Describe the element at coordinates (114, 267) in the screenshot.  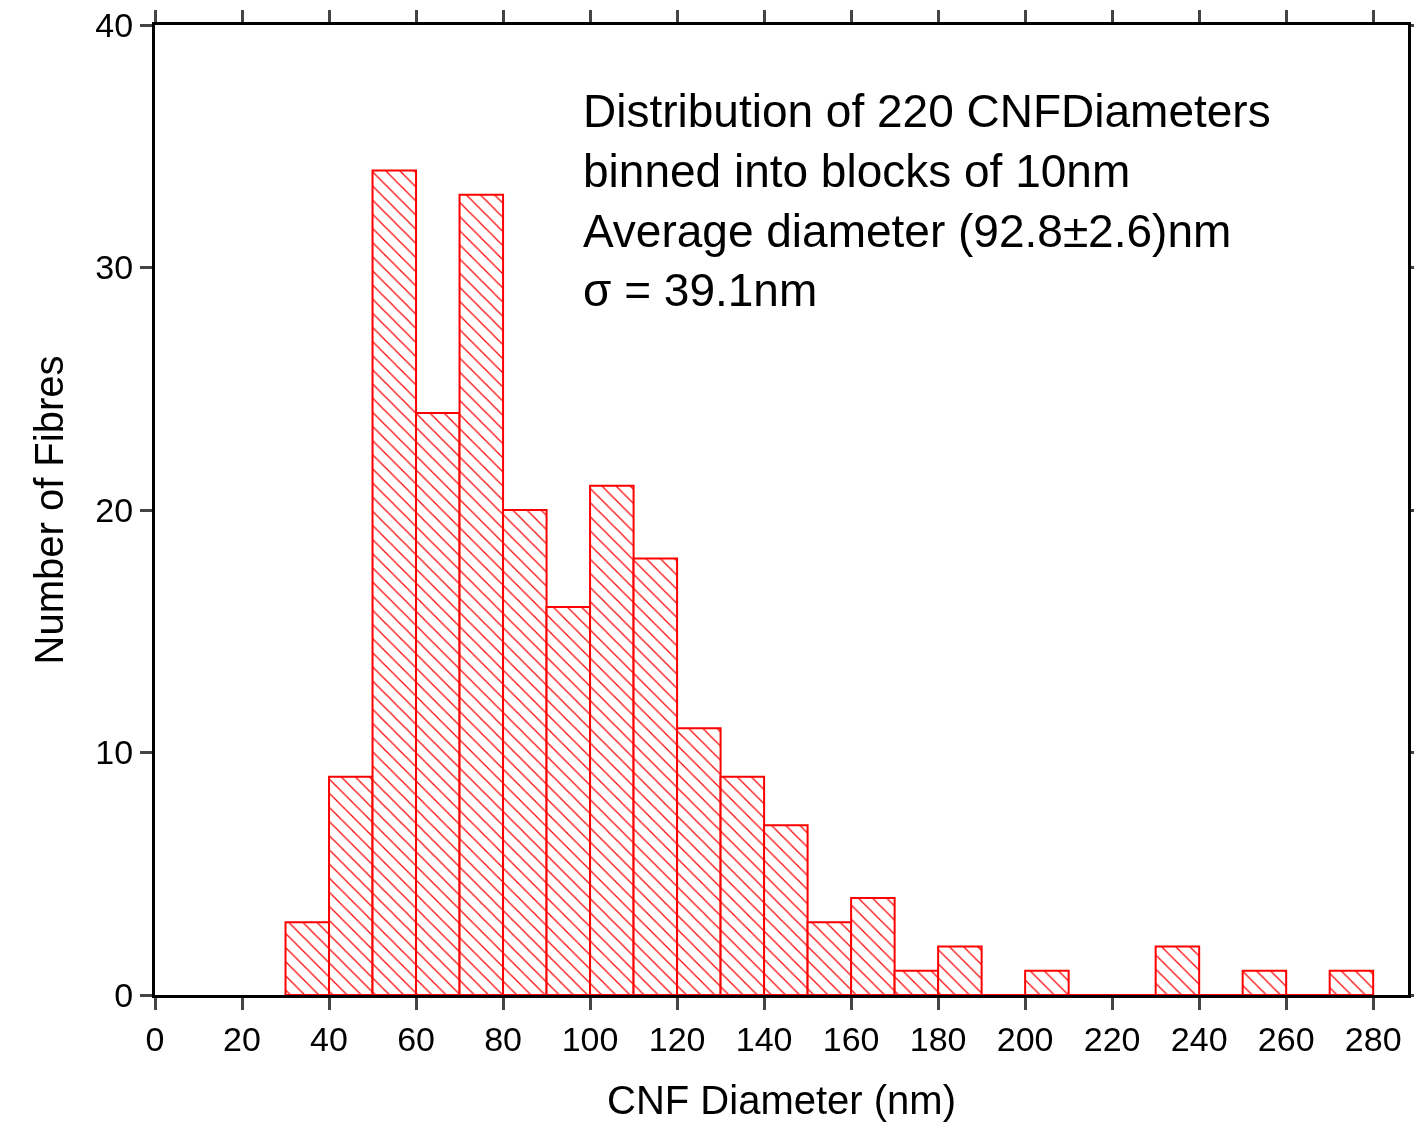
I see `y-tick-label: 30` at that location.